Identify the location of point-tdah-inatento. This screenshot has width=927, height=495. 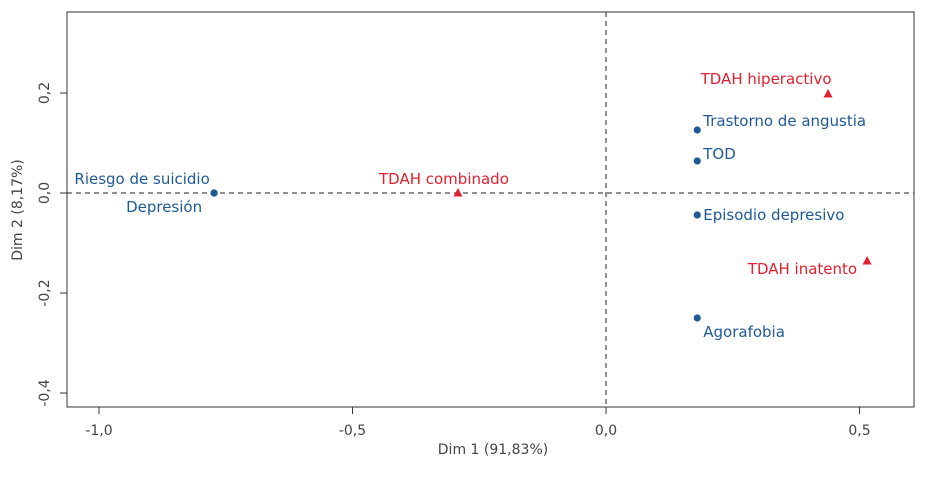
(867, 260).